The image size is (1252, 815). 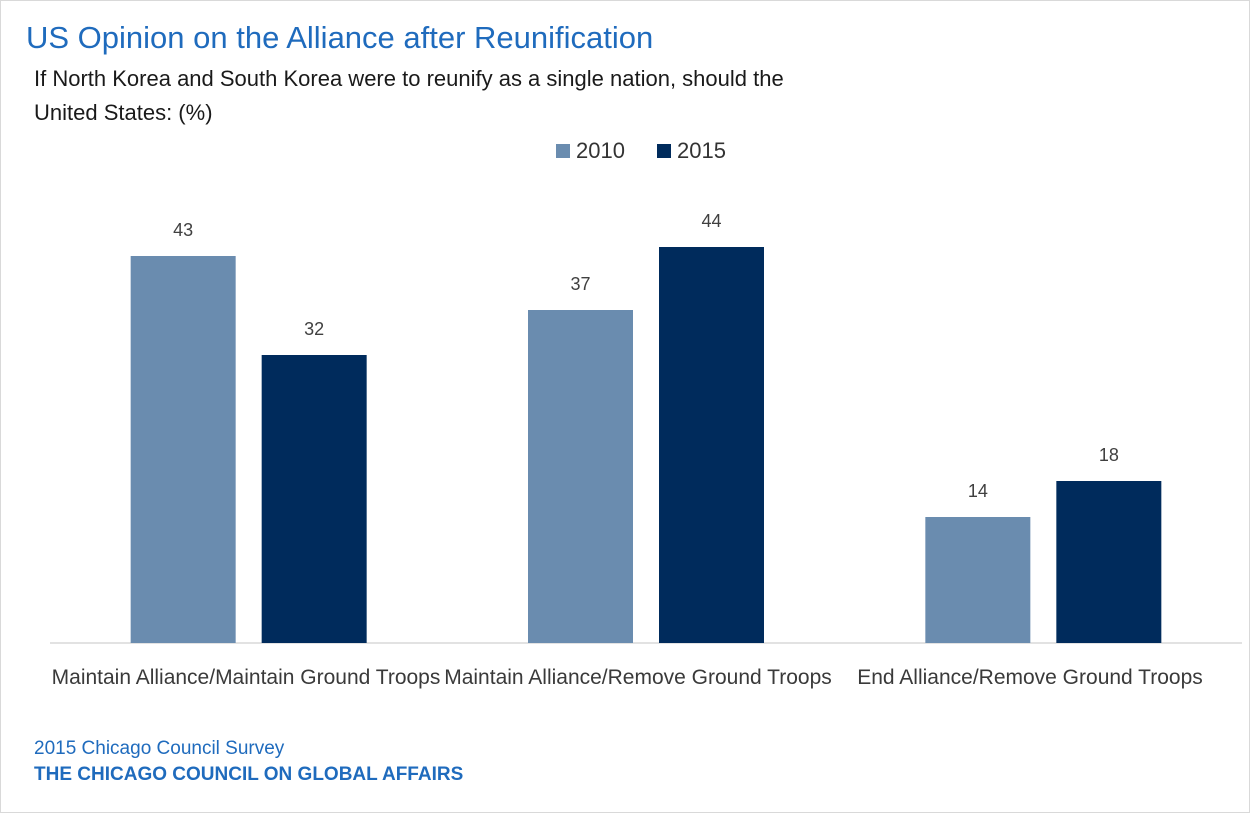 What do you see at coordinates (314, 329) in the screenshot?
I see `data-label-2015-0: 32` at bounding box center [314, 329].